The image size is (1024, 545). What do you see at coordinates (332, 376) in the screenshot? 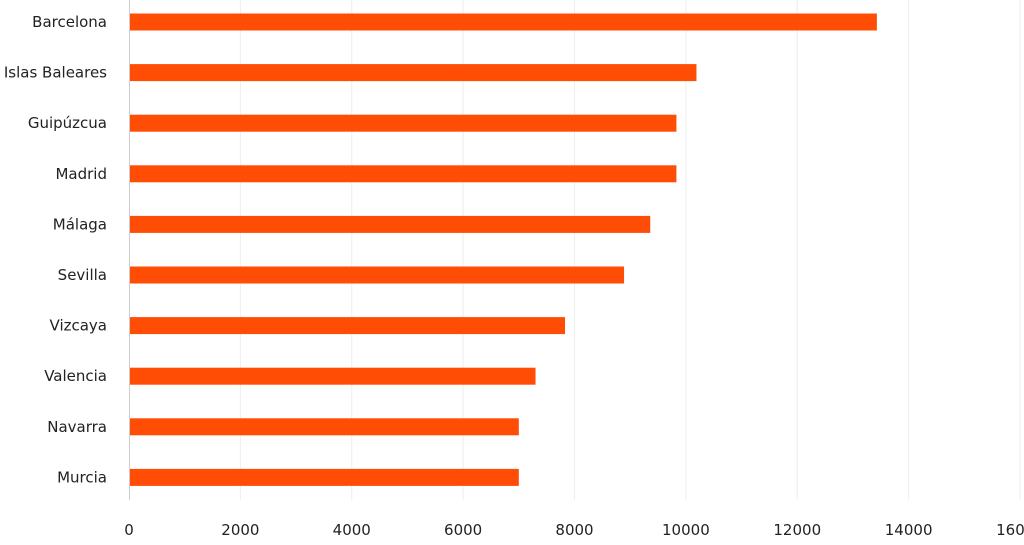
I see `bar-valencia` at bounding box center [332, 376].